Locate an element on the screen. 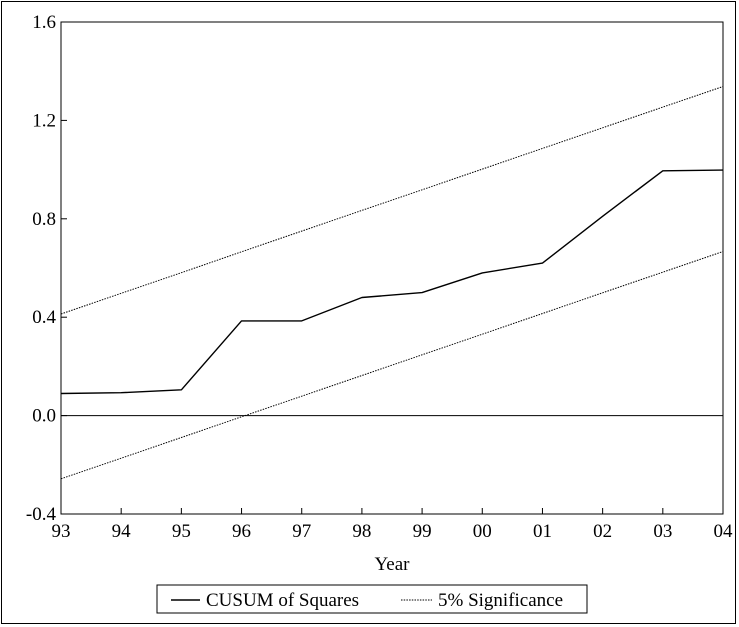 The image size is (739, 627). x-axis-label: Year is located at coordinates (392, 564).